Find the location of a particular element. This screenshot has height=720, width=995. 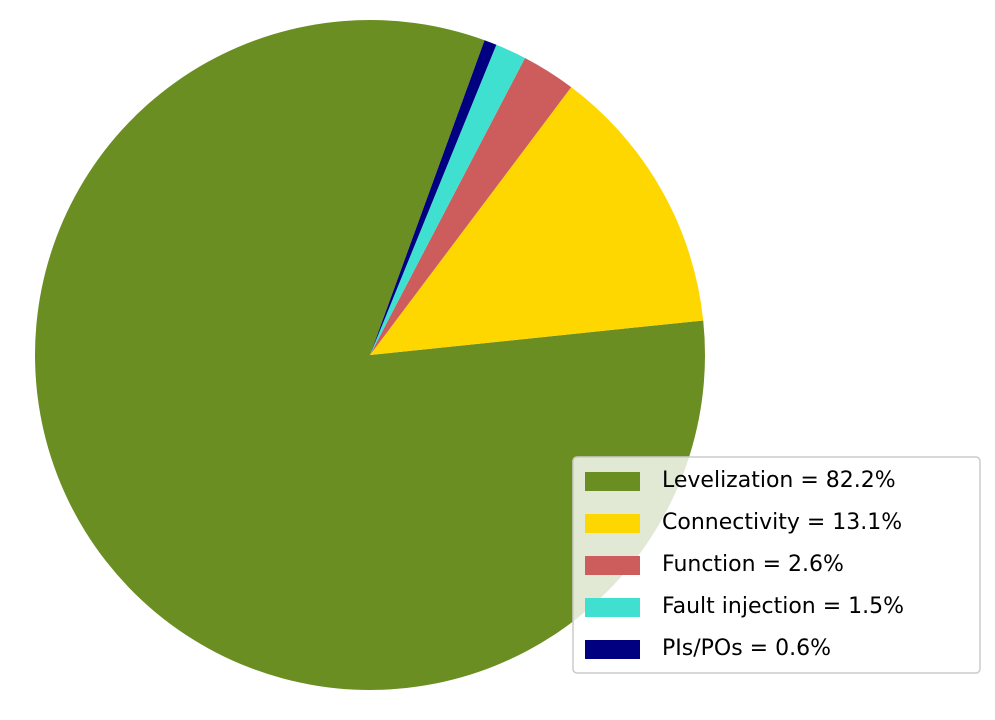

legend-label: Levelization = 82.2% is located at coordinates (779, 480).